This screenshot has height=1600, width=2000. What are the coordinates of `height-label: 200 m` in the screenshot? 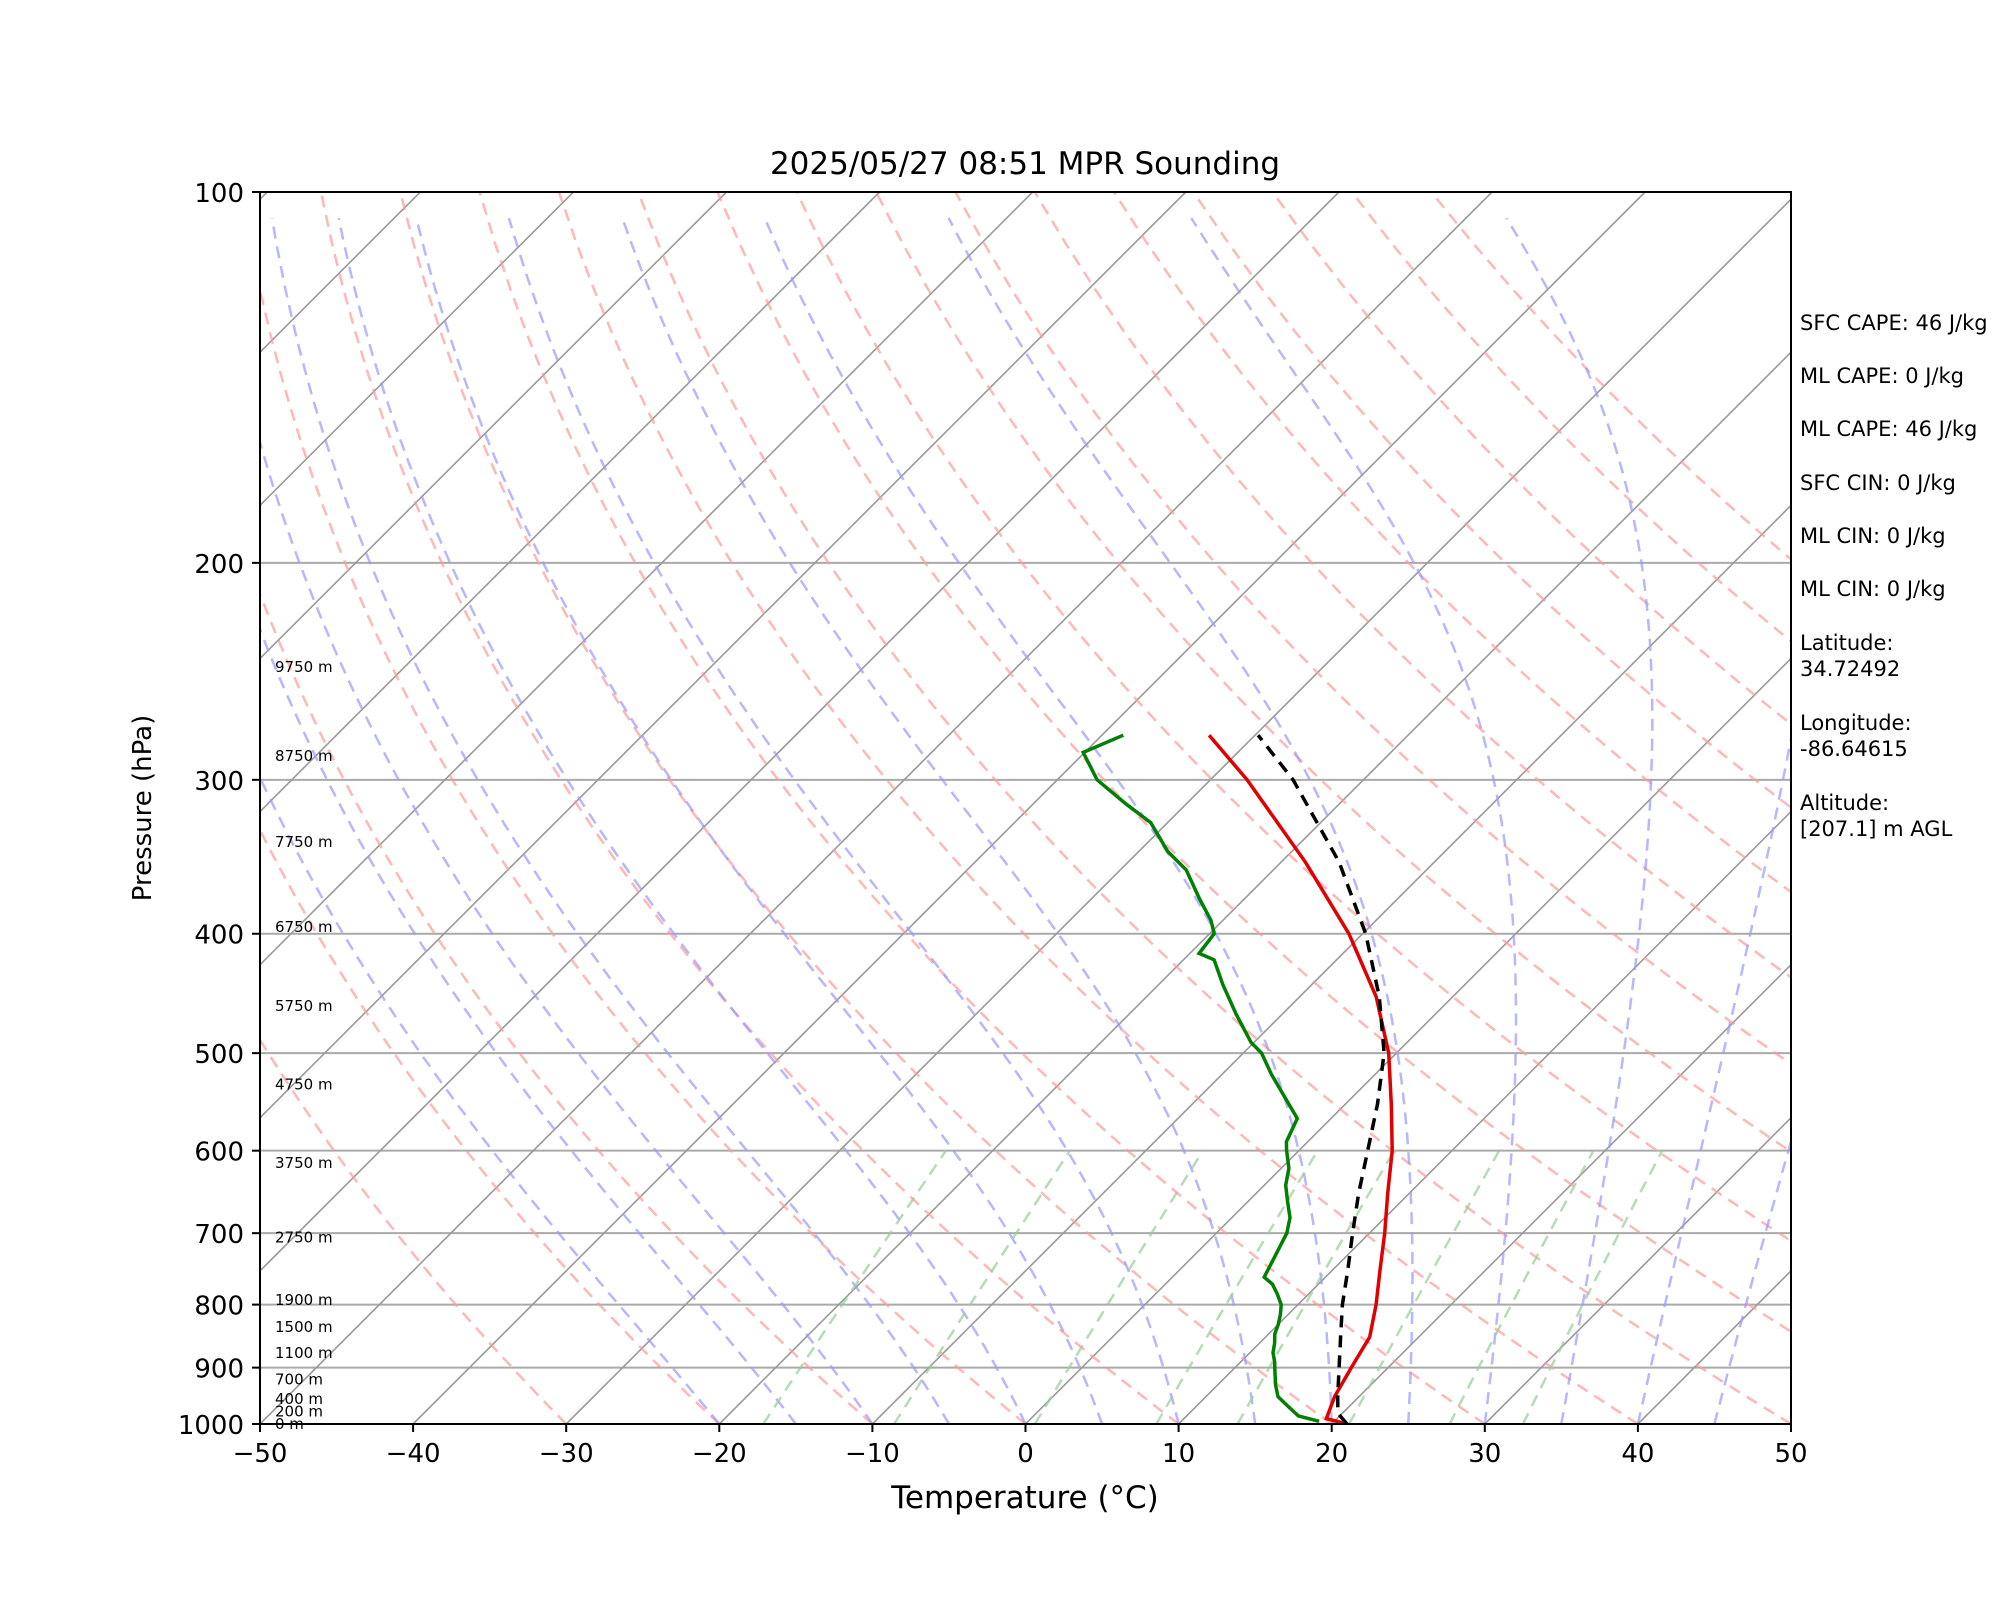 It's located at (299, 1412).